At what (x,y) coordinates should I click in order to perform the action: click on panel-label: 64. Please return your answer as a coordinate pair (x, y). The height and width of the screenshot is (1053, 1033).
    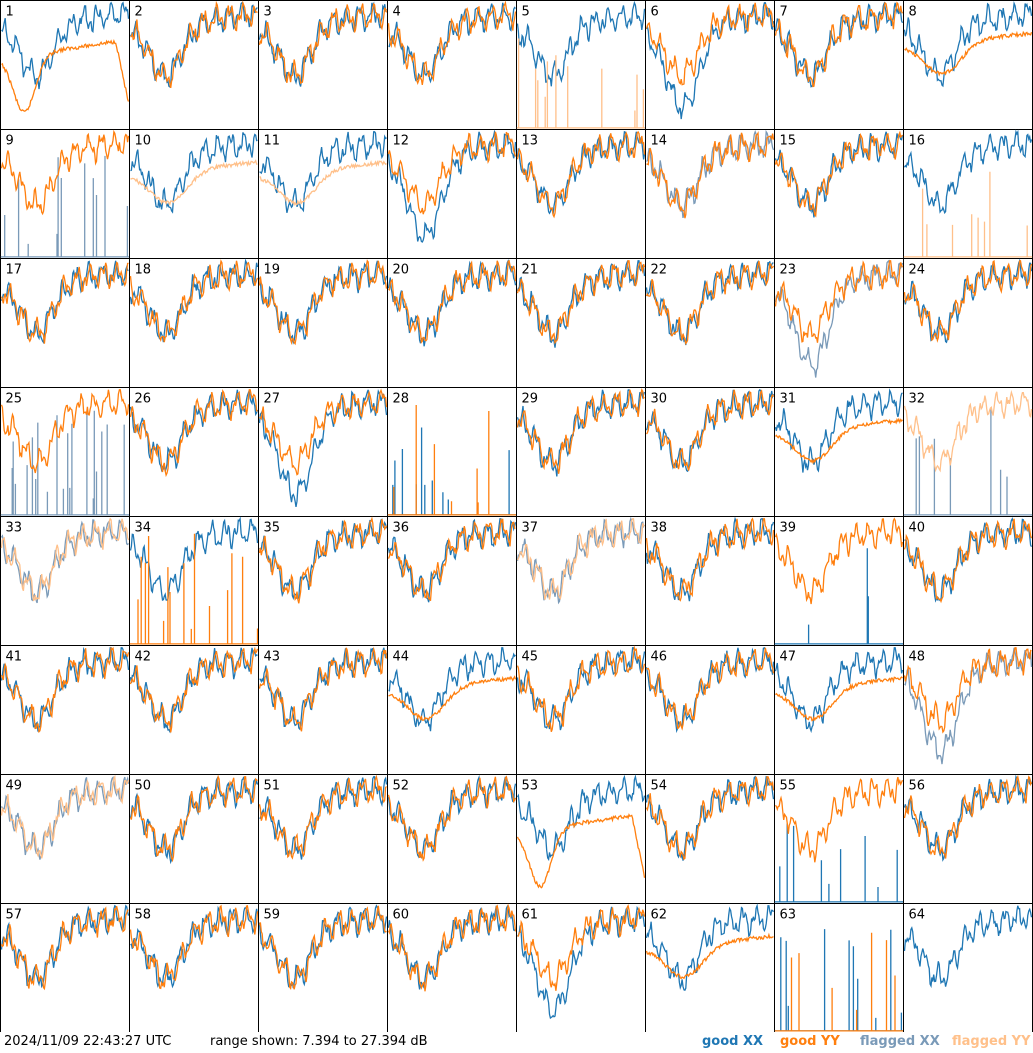
    Looking at the image, I should click on (917, 915).